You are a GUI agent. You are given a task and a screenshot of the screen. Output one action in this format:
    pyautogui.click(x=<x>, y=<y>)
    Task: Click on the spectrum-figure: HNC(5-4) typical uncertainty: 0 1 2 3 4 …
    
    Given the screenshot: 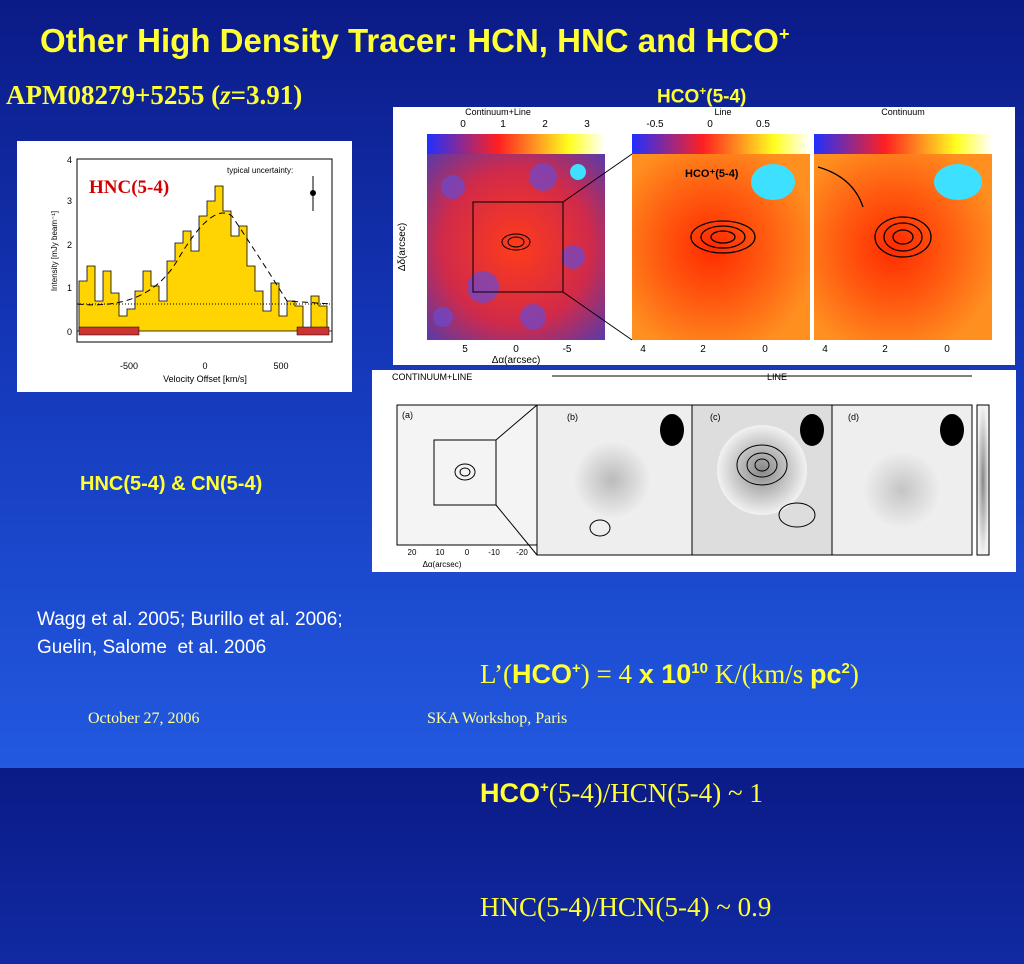 What is the action you would take?
    pyautogui.click(x=184, y=266)
    